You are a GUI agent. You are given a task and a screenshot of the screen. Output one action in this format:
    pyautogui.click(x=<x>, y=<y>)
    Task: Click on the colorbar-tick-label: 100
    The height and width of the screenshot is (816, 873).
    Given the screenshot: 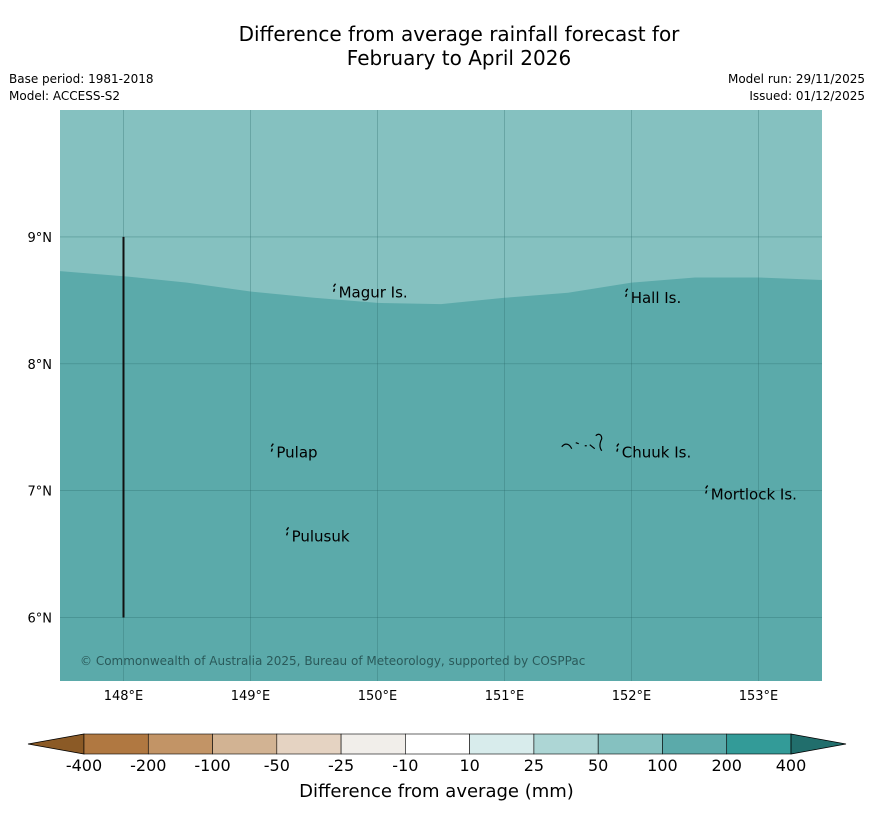 What is the action you would take?
    pyautogui.click(x=662, y=765)
    